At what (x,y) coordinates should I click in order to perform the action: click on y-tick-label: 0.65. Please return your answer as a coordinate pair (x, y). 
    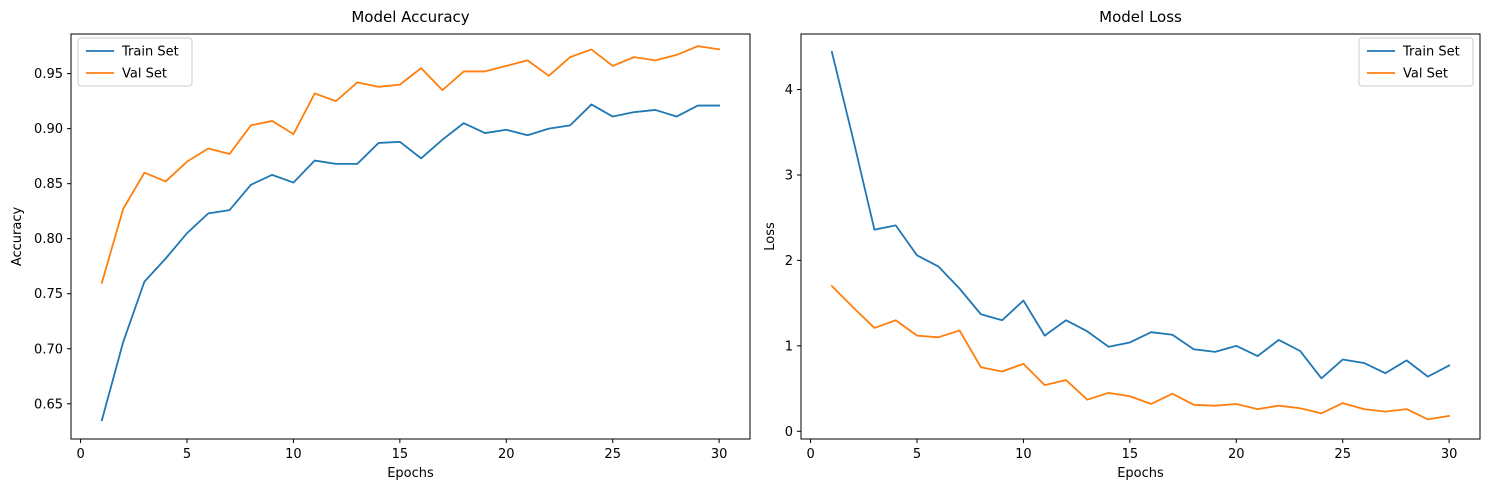
    Looking at the image, I should click on (48, 404).